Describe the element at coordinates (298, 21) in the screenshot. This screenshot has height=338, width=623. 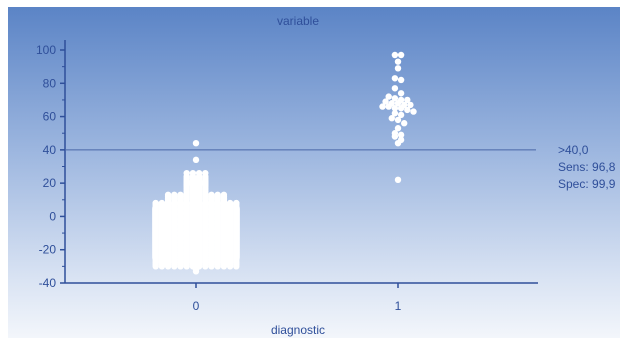
I see `chart-title: variable` at that location.